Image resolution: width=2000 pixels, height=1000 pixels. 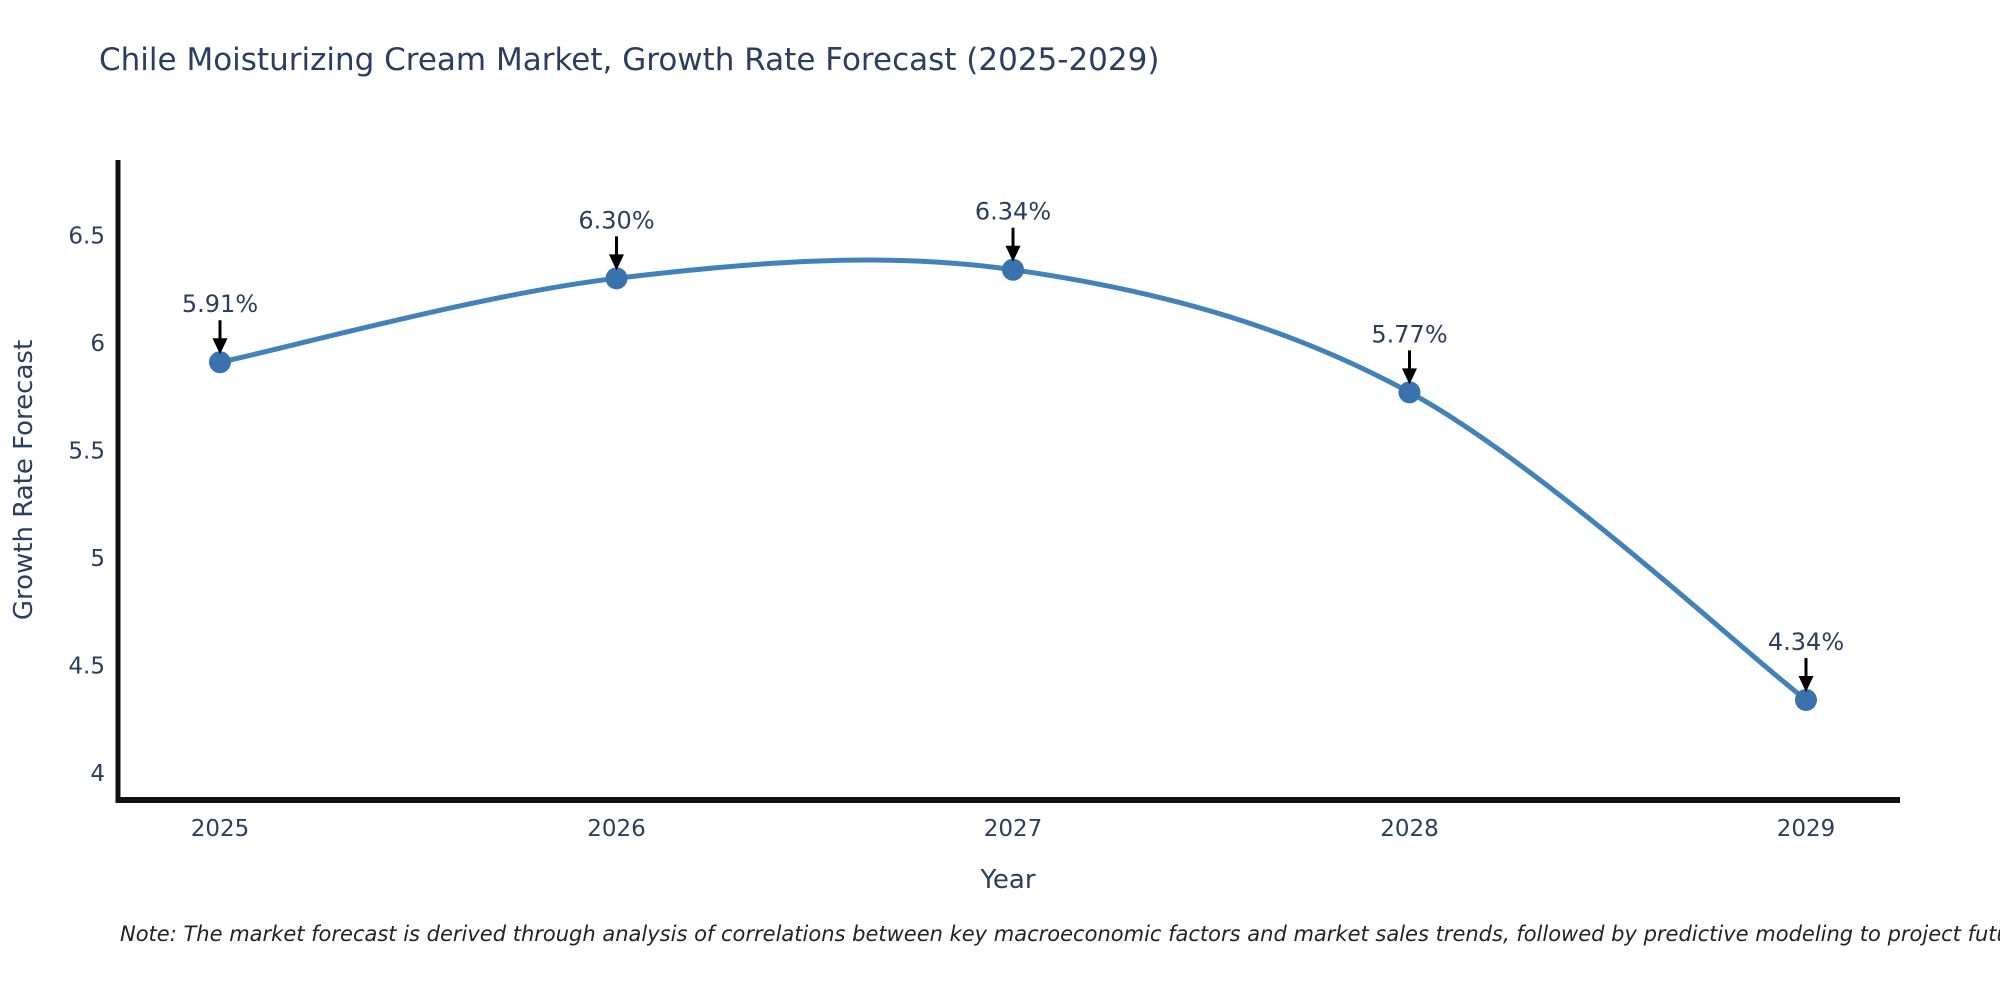 What do you see at coordinates (220, 829) in the screenshot?
I see `x-tick-label: 2025` at bounding box center [220, 829].